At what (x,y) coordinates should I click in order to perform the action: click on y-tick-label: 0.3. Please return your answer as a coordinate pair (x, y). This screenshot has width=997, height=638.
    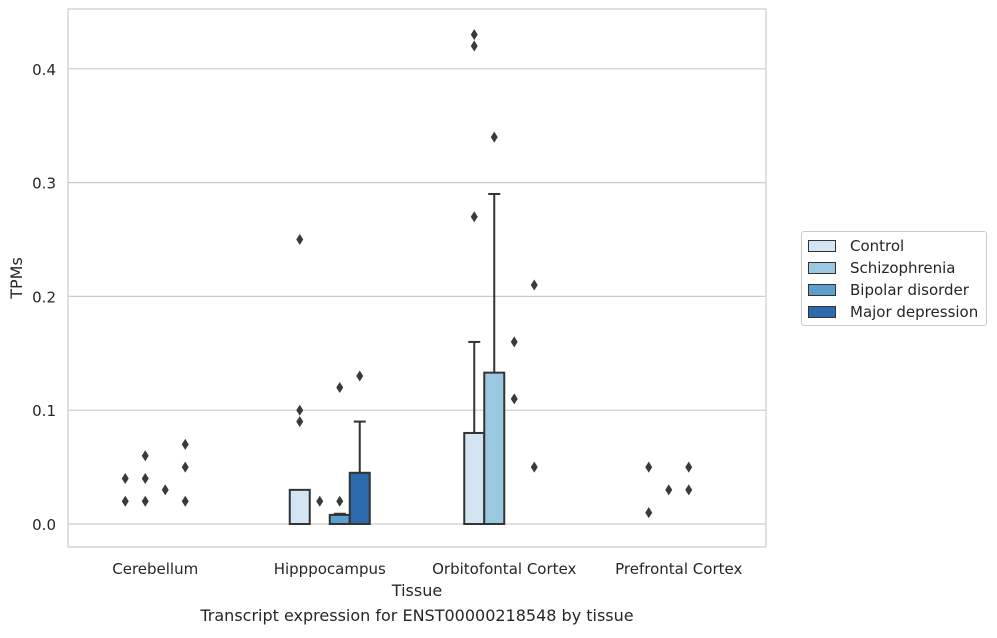
    Looking at the image, I should click on (44, 184).